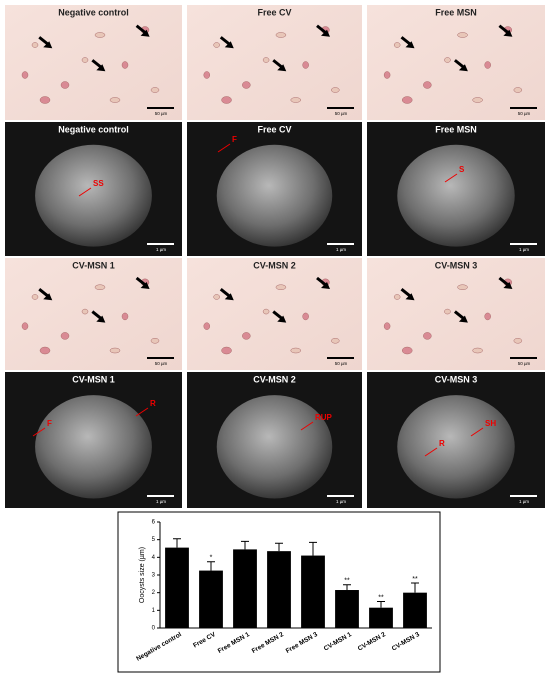  Describe the element at coordinates (456, 12) in the screenshot. I see `panel-title: Free MSN` at that location.